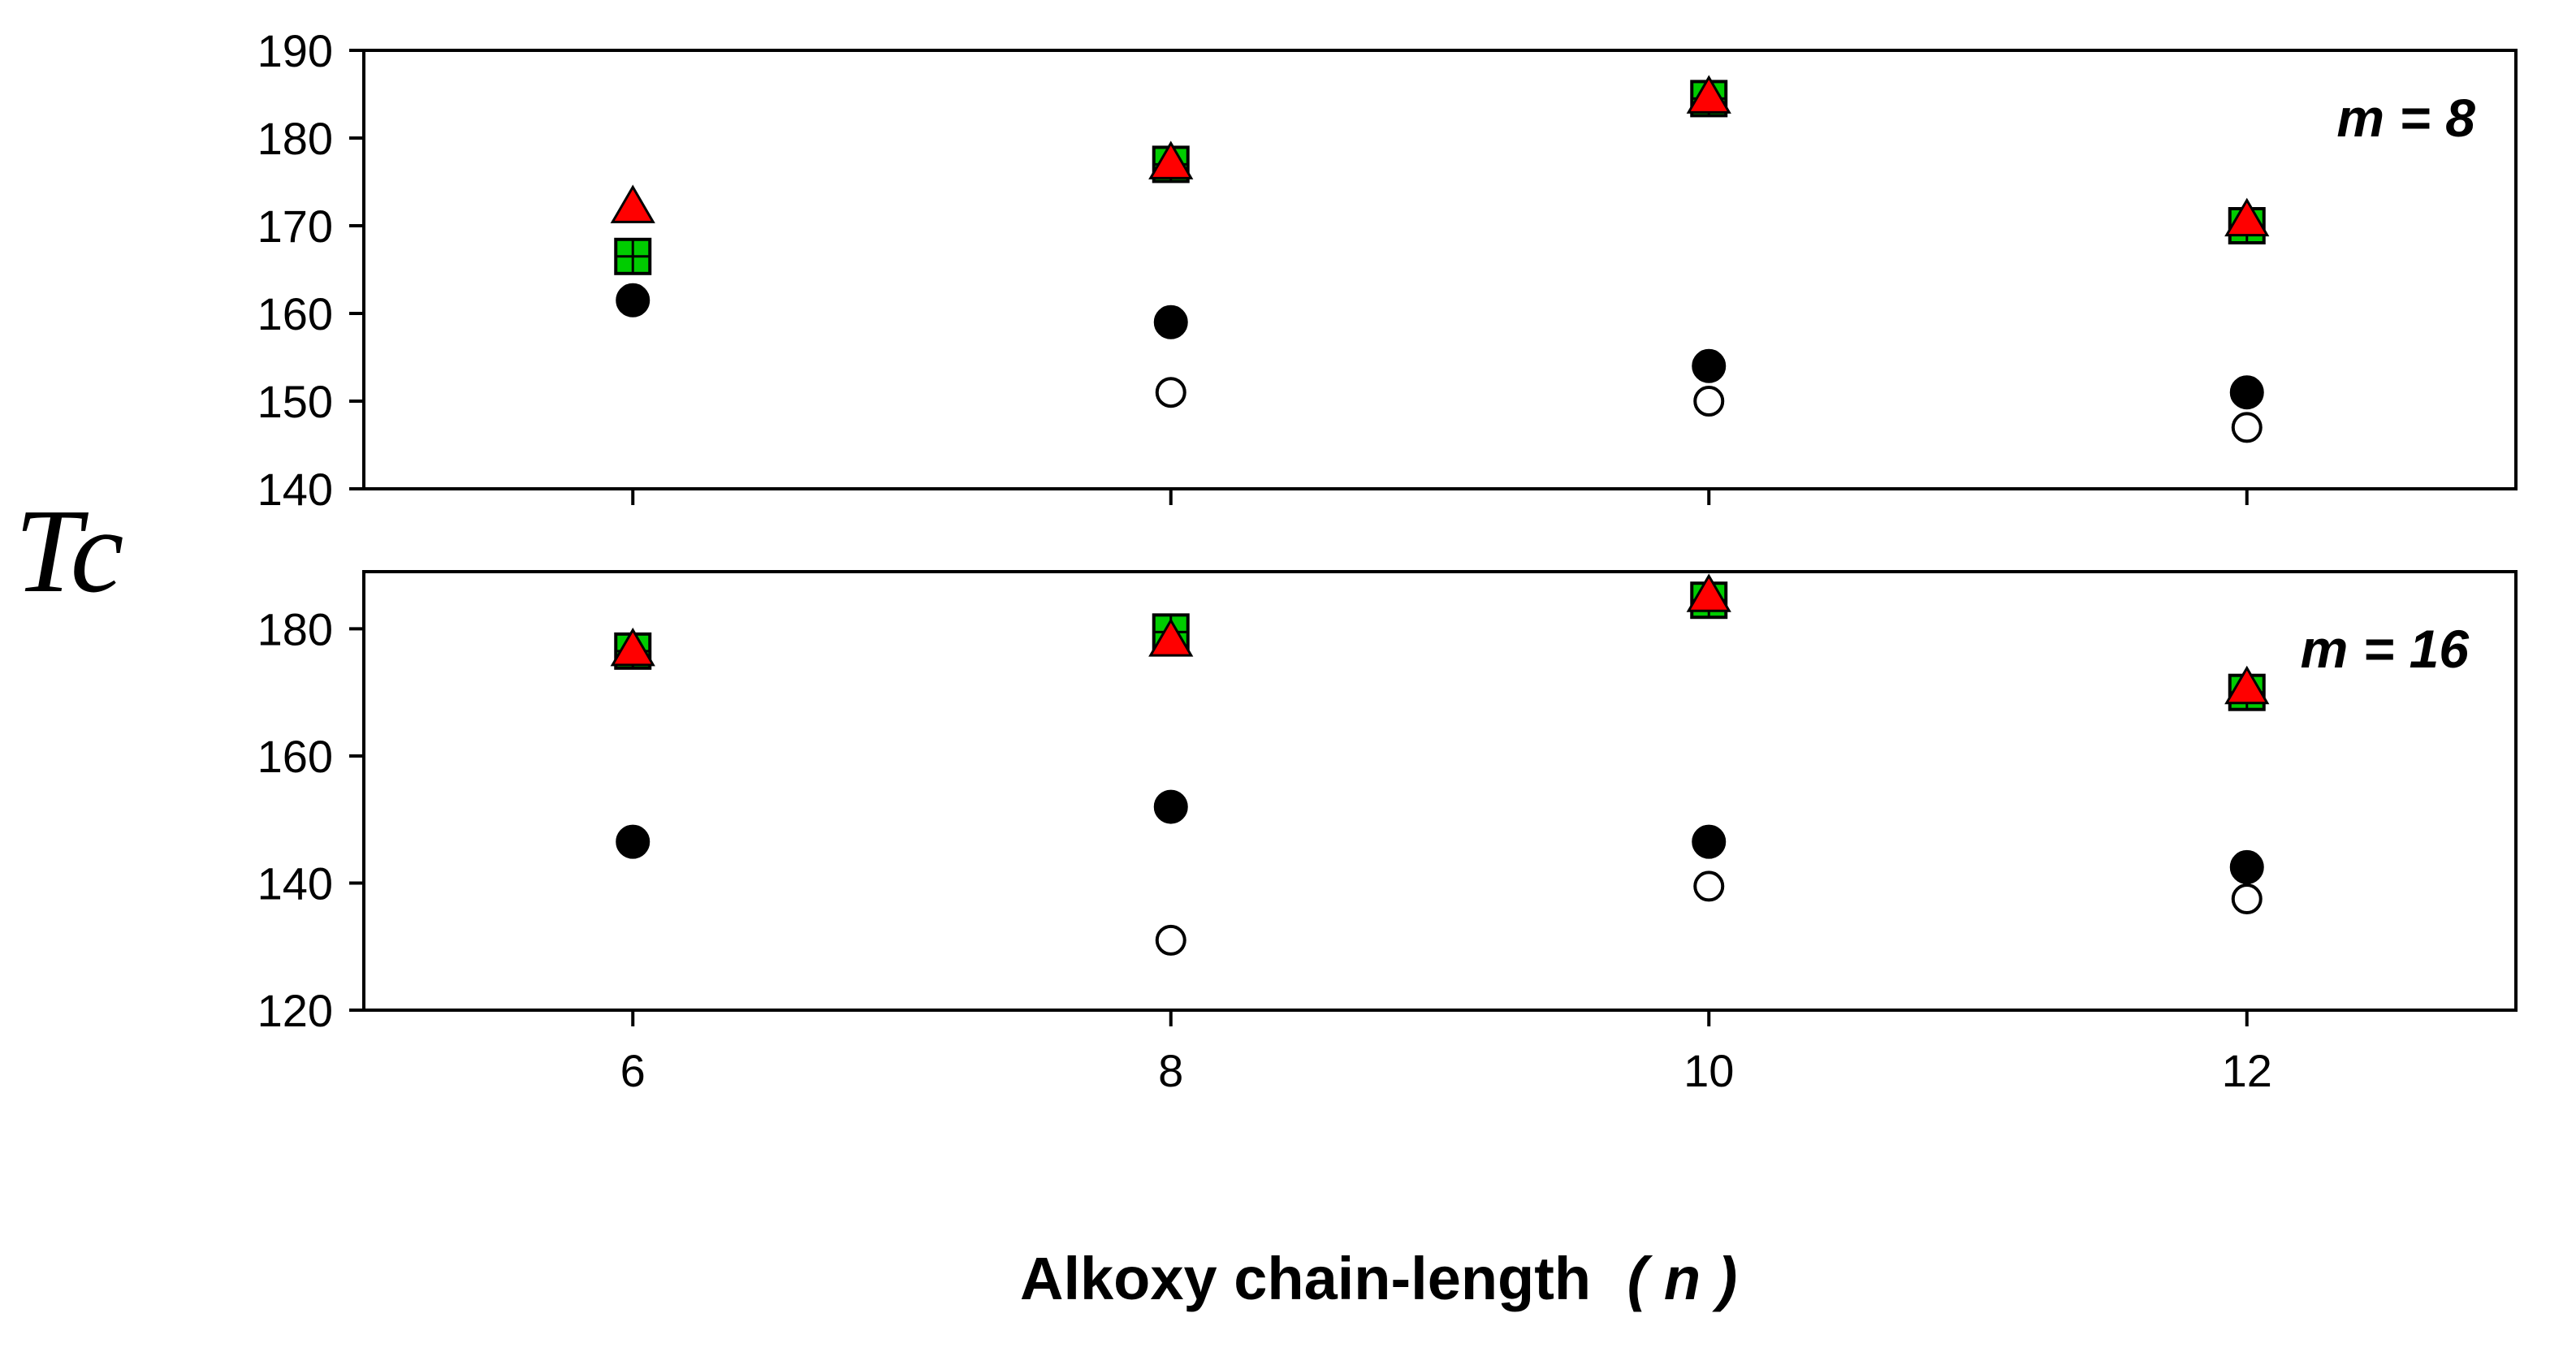  Describe the element at coordinates (1170, 1071) in the screenshot. I see `x-tick-label: 8` at that location.